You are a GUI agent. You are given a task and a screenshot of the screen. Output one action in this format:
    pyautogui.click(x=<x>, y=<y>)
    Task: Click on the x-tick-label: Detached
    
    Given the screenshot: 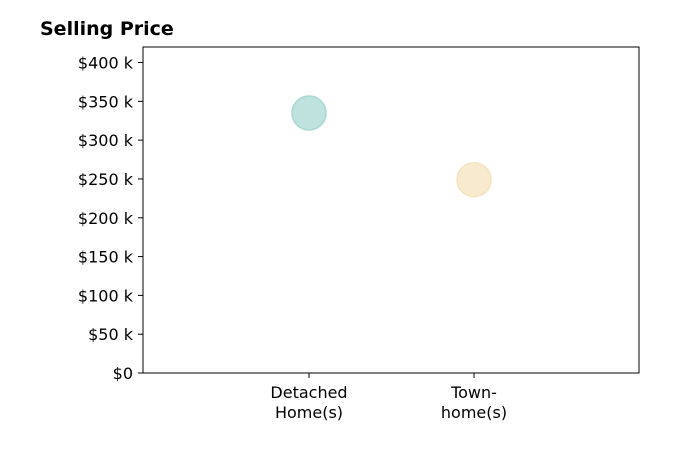 What is the action you would take?
    pyautogui.click(x=308, y=392)
    